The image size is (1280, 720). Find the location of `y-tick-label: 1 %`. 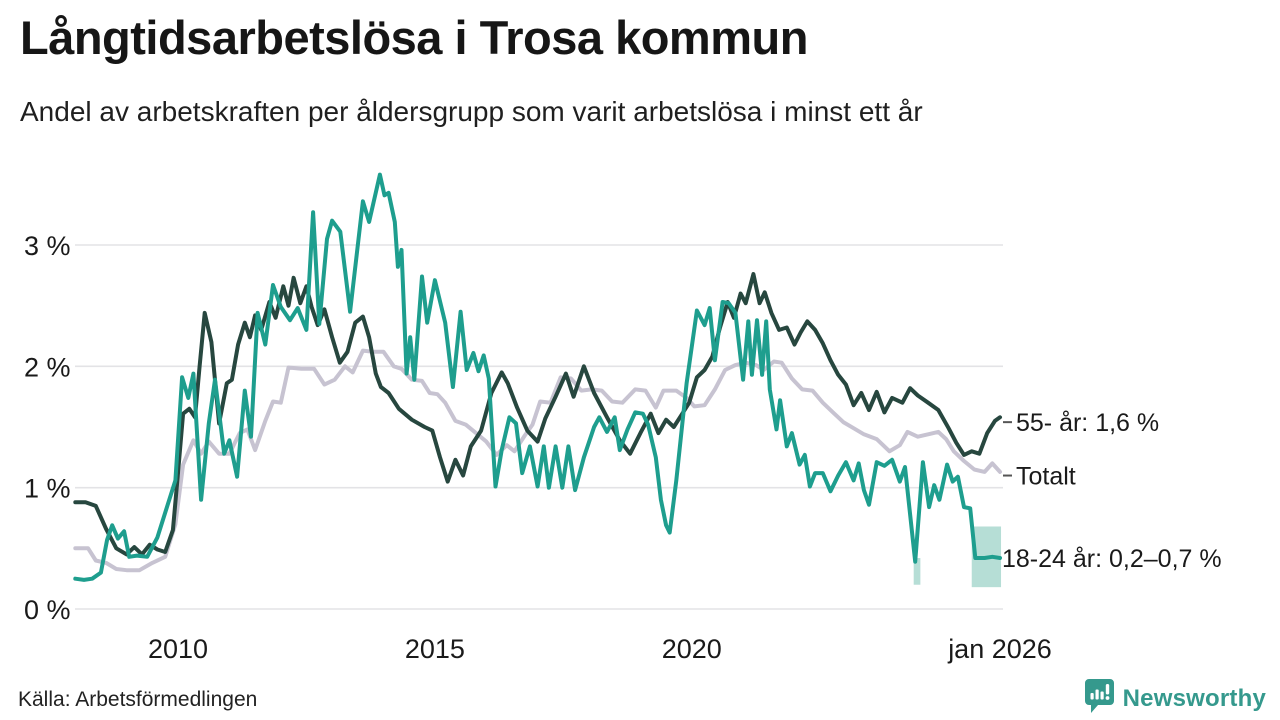

y-tick-label: 1 % is located at coordinates (47, 489).